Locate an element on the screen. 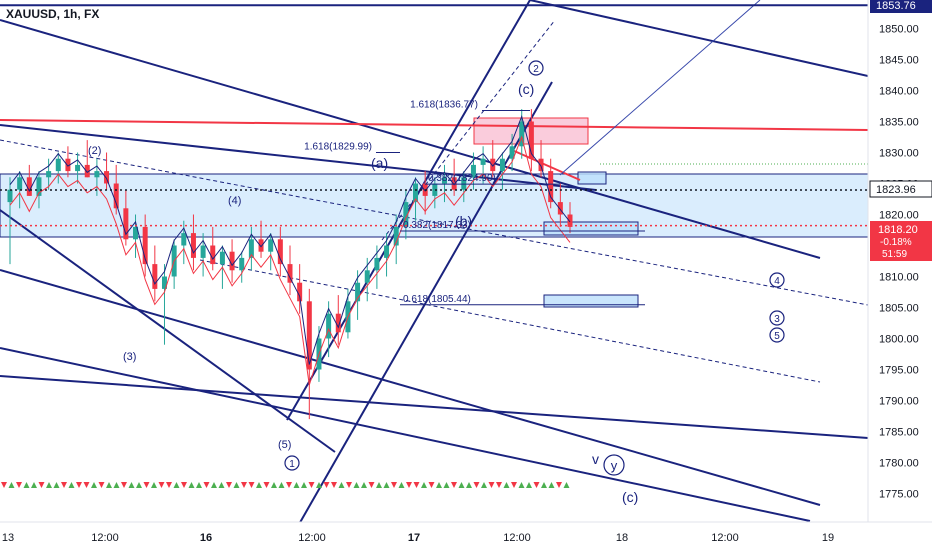 Image resolution: width=932 pixels, height=550 pixels. wave-label: (2) is located at coordinates (94, 151).